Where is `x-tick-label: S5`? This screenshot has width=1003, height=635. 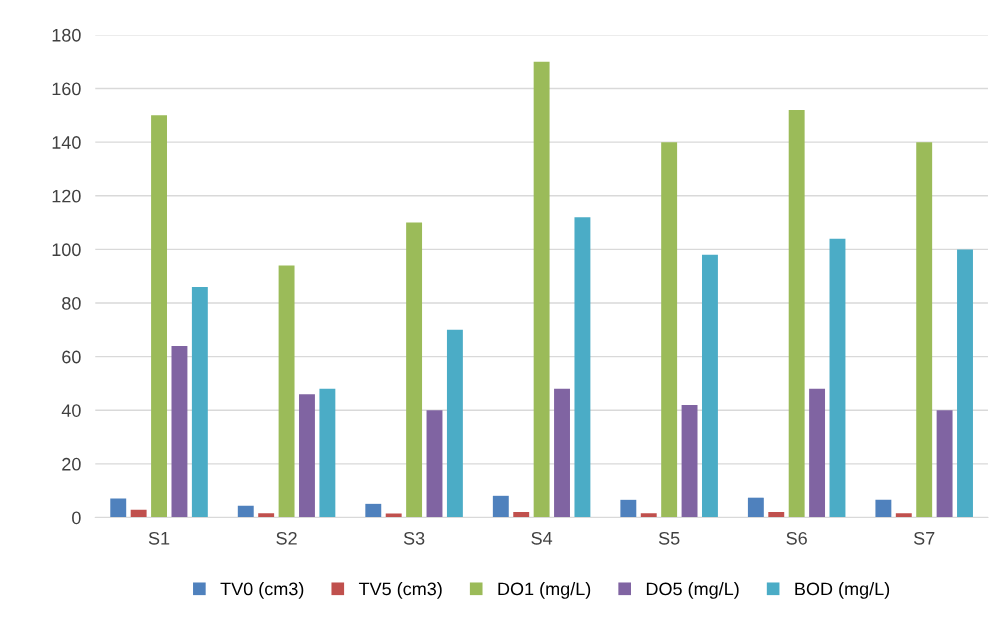
x-tick-label: S5 is located at coordinates (669, 538).